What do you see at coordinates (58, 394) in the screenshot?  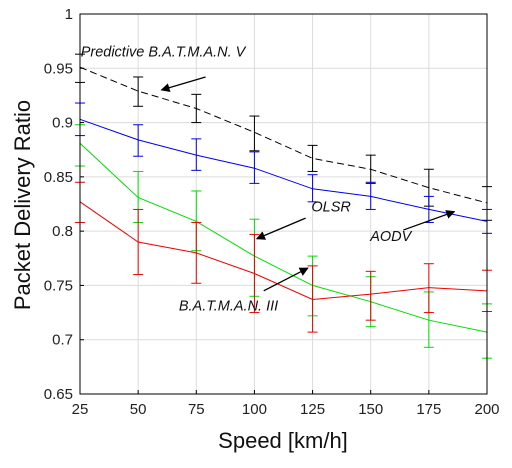 I see `y-tick-label: 0.65` at bounding box center [58, 394].